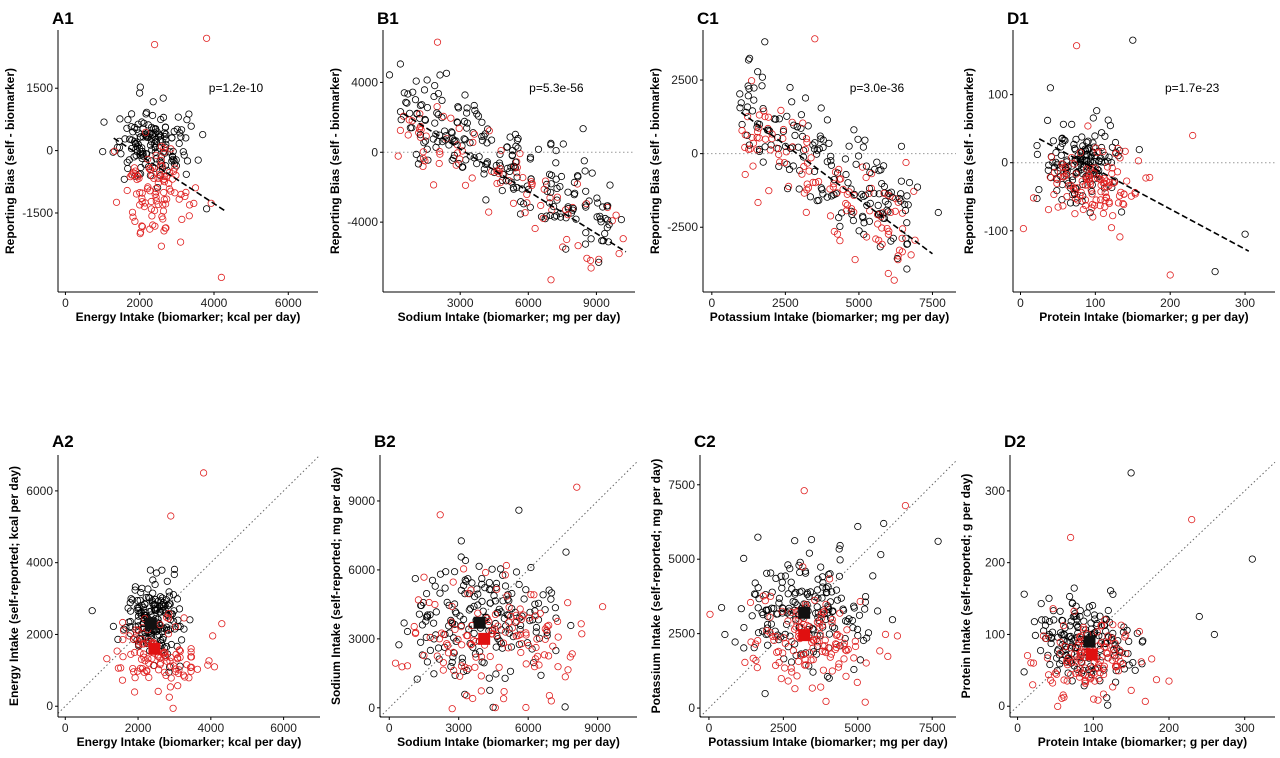 This screenshot has height=758, width=1280. I want to click on p-value-annotation: p=1.7e-23, so click(1192, 88).